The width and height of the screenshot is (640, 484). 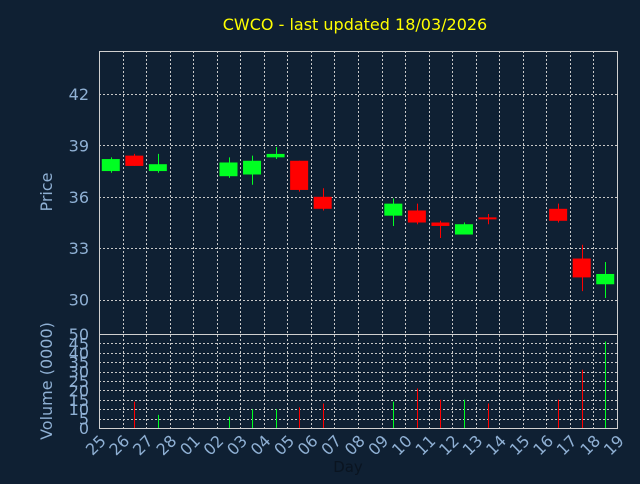 What do you see at coordinates (46, 191) in the screenshot?
I see `price-axis-label: Price` at bounding box center [46, 191].